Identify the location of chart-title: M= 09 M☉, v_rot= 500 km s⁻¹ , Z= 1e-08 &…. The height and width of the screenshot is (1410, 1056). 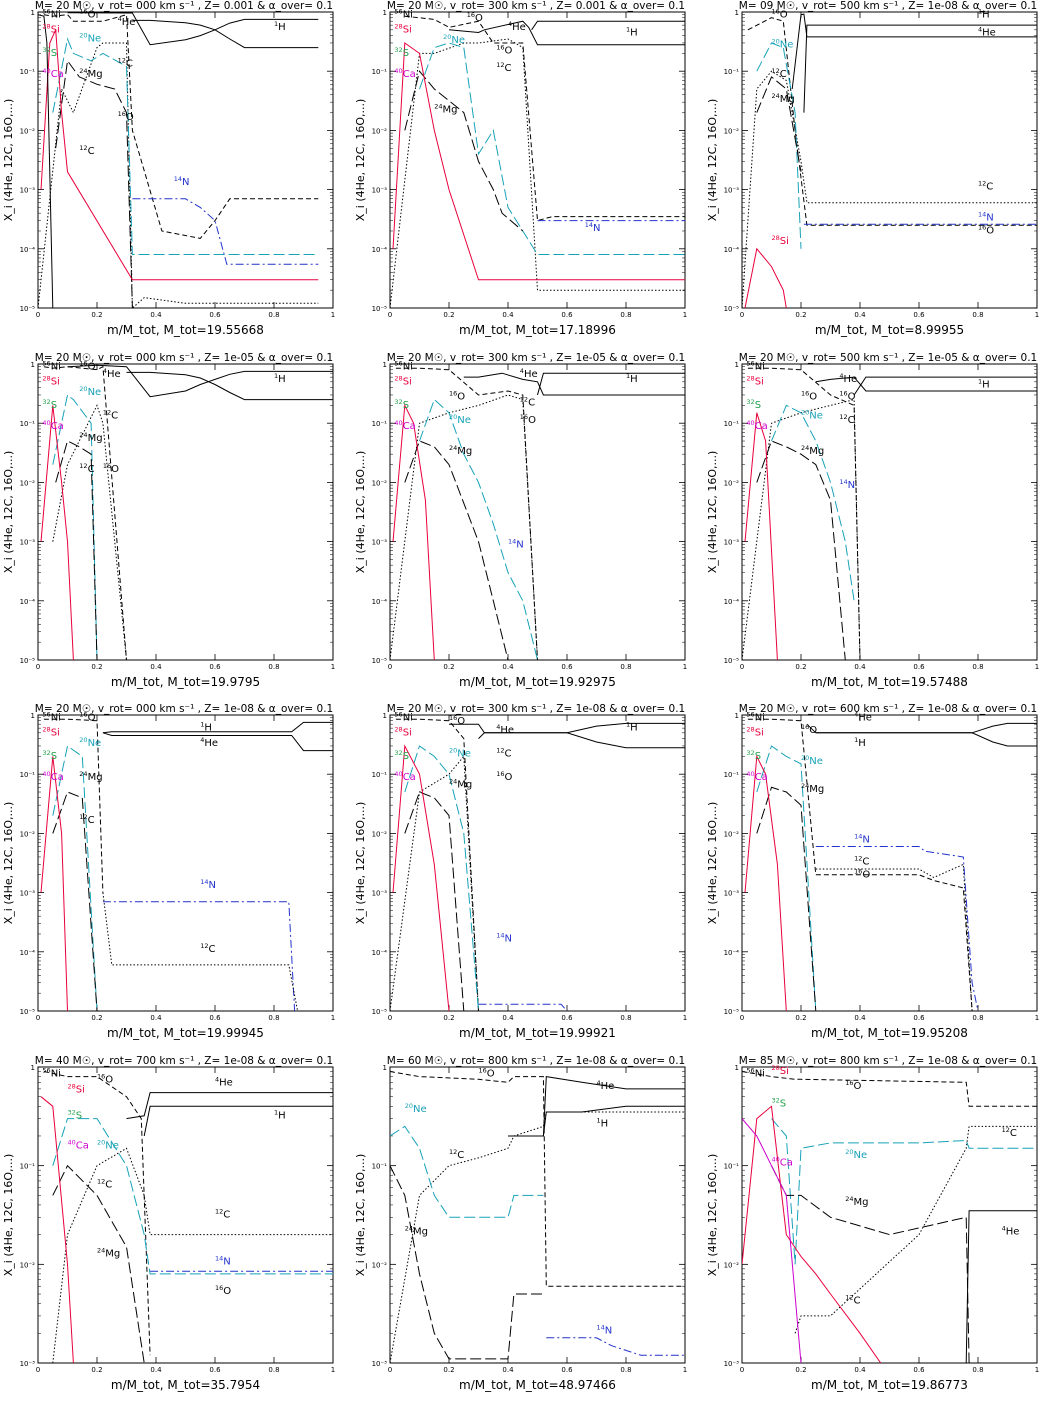
(888, 6).